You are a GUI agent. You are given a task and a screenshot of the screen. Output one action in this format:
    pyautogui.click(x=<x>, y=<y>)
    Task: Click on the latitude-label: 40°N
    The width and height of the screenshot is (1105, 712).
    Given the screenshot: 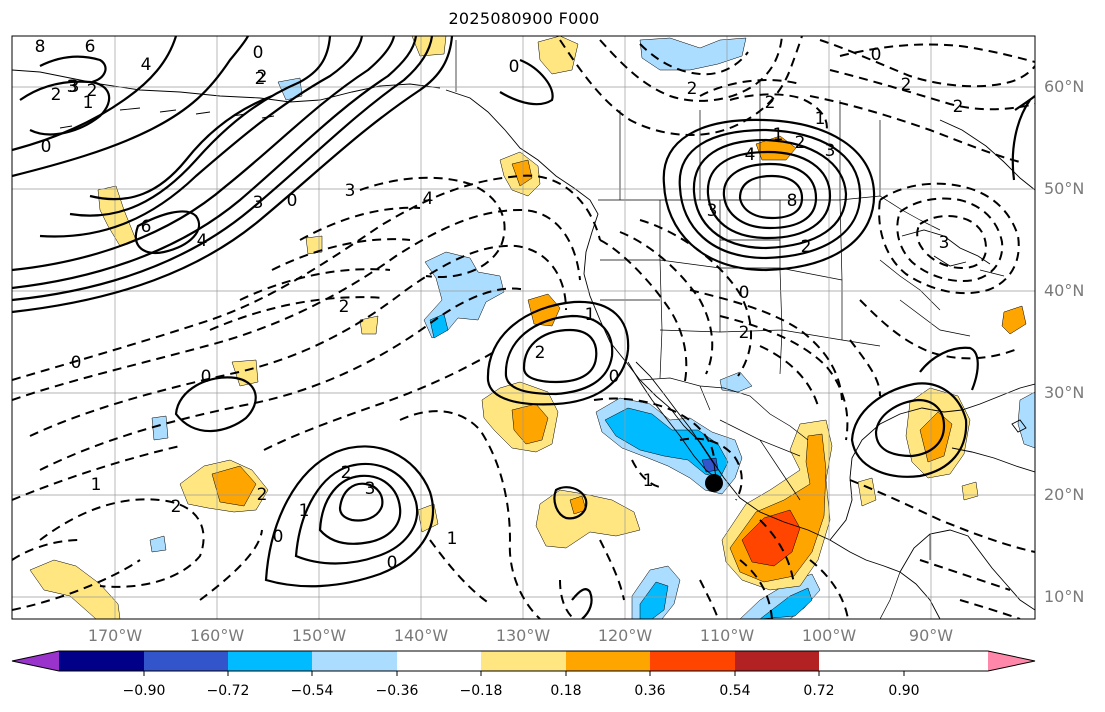 What is the action you would take?
    pyautogui.click(x=1064, y=290)
    